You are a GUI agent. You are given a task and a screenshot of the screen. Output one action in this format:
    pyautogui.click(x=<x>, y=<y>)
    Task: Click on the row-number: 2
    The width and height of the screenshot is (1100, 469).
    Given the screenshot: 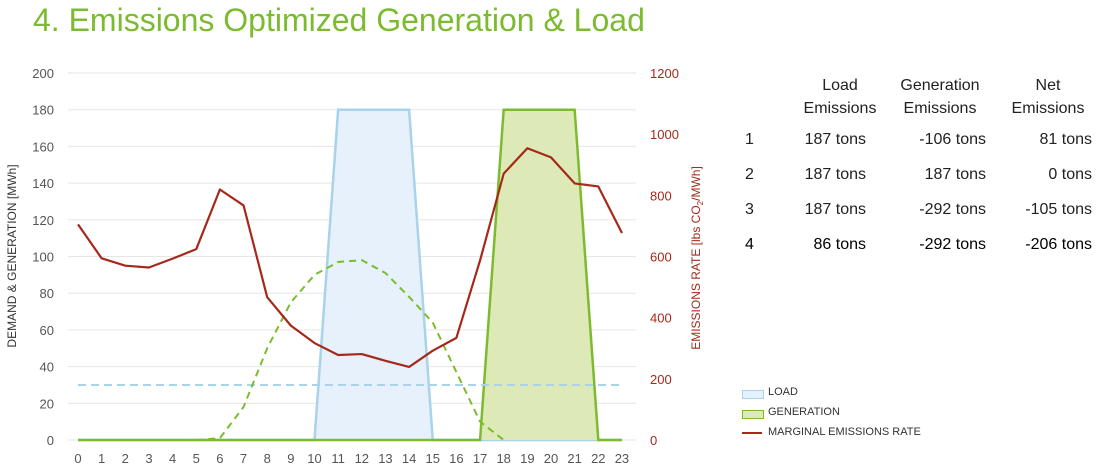 What is the action you would take?
    pyautogui.click(x=749, y=174)
    